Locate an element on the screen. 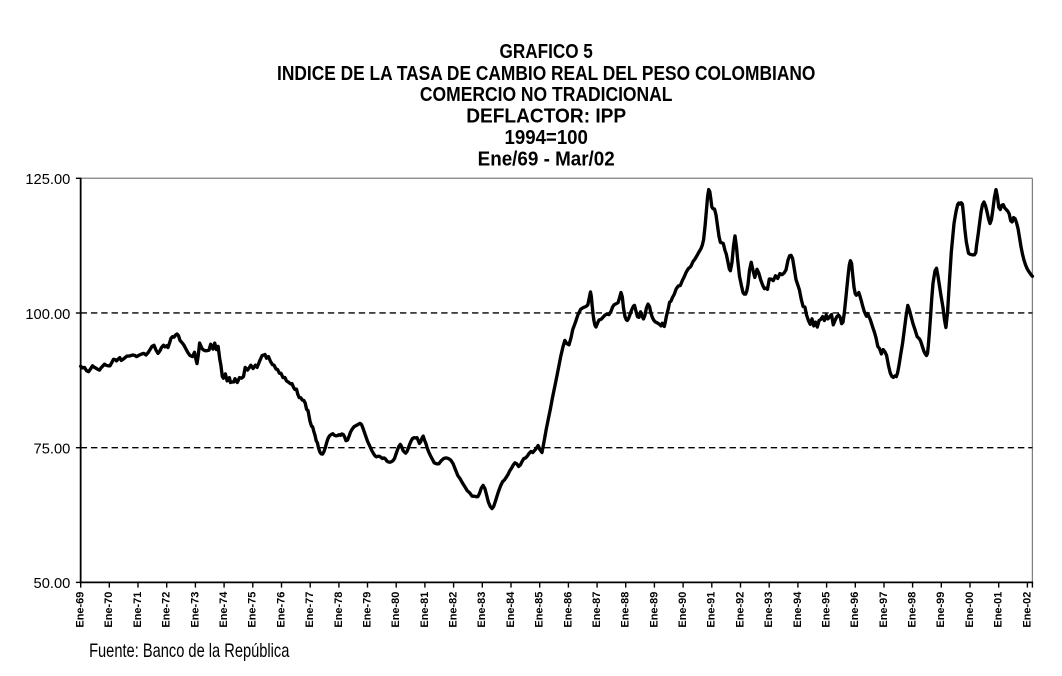 The width and height of the screenshot is (1062, 676). svg-text: Ene-70 is located at coordinates (109, 610).